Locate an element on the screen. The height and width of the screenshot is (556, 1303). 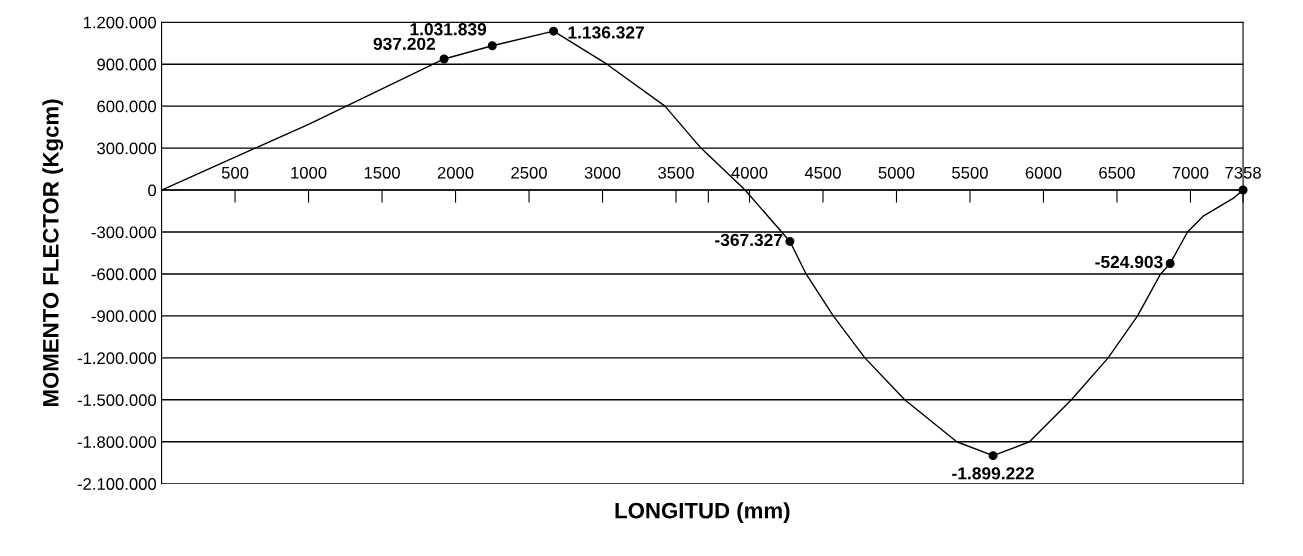
y-tick-label: -600.000 is located at coordinates (124, 274).